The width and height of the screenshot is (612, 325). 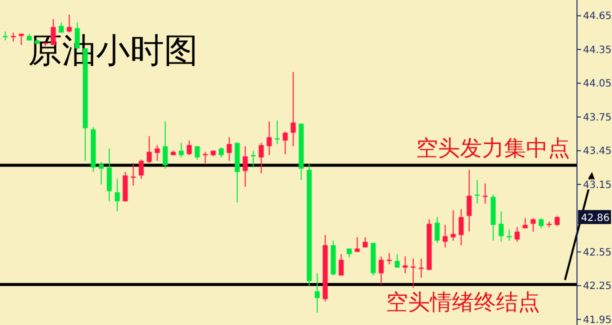 What do you see at coordinates (597, 286) in the screenshot?
I see `y-tick-label: 42.25` at bounding box center [597, 286].